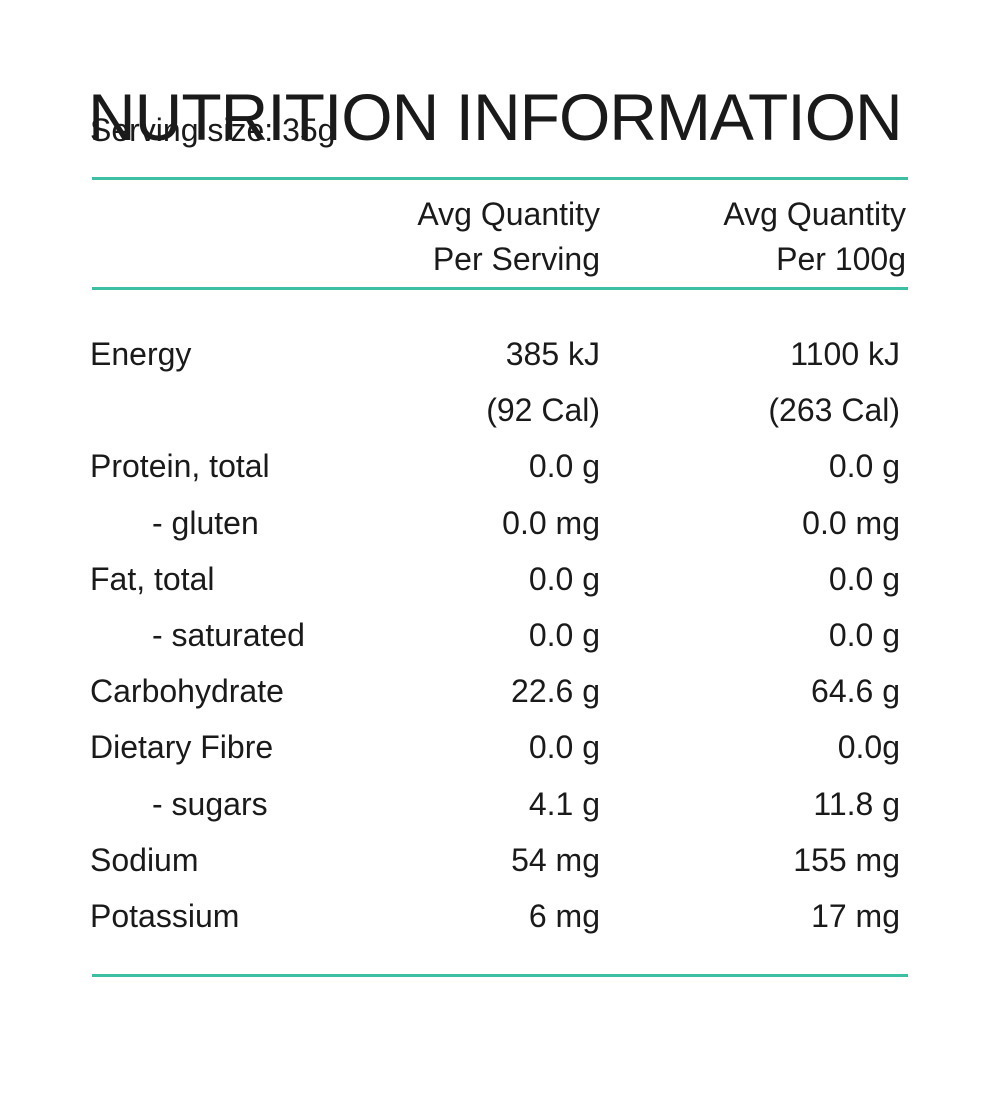 The width and height of the screenshot is (1000, 1114). Describe the element at coordinates (141, 354) in the screenshot. I see `nutrient-label: Energy` at that location.